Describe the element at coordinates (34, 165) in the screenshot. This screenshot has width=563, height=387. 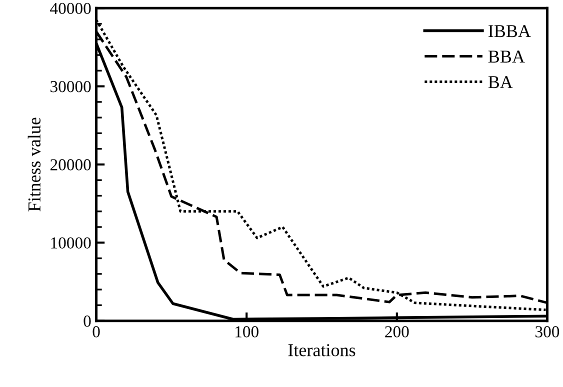
I see `y-axis-title: Fitness value` at that location.